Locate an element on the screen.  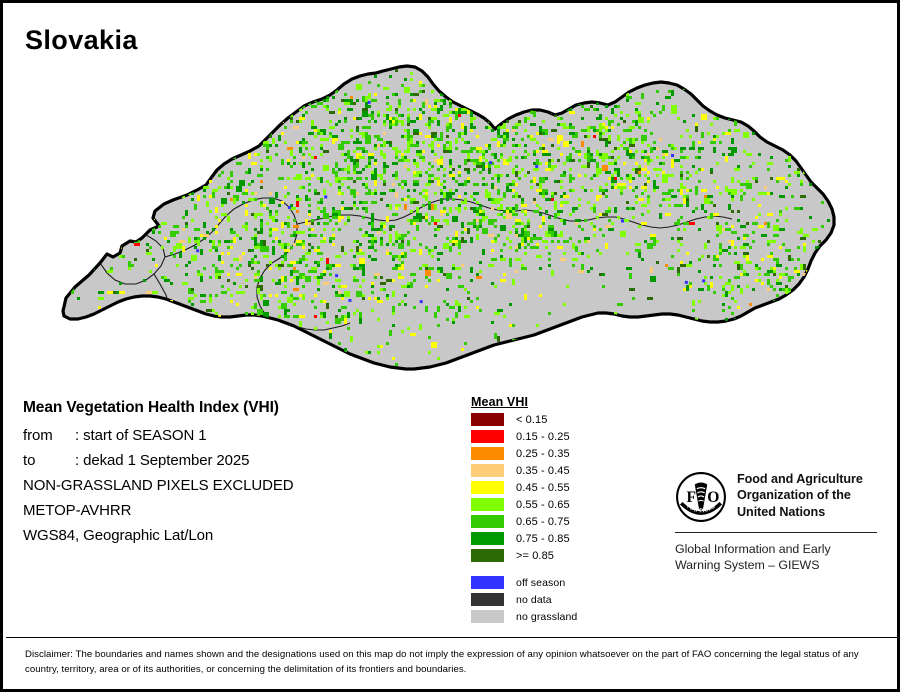
legend-row: 0.15 - 0.25 is located at coordinates (563, 436).